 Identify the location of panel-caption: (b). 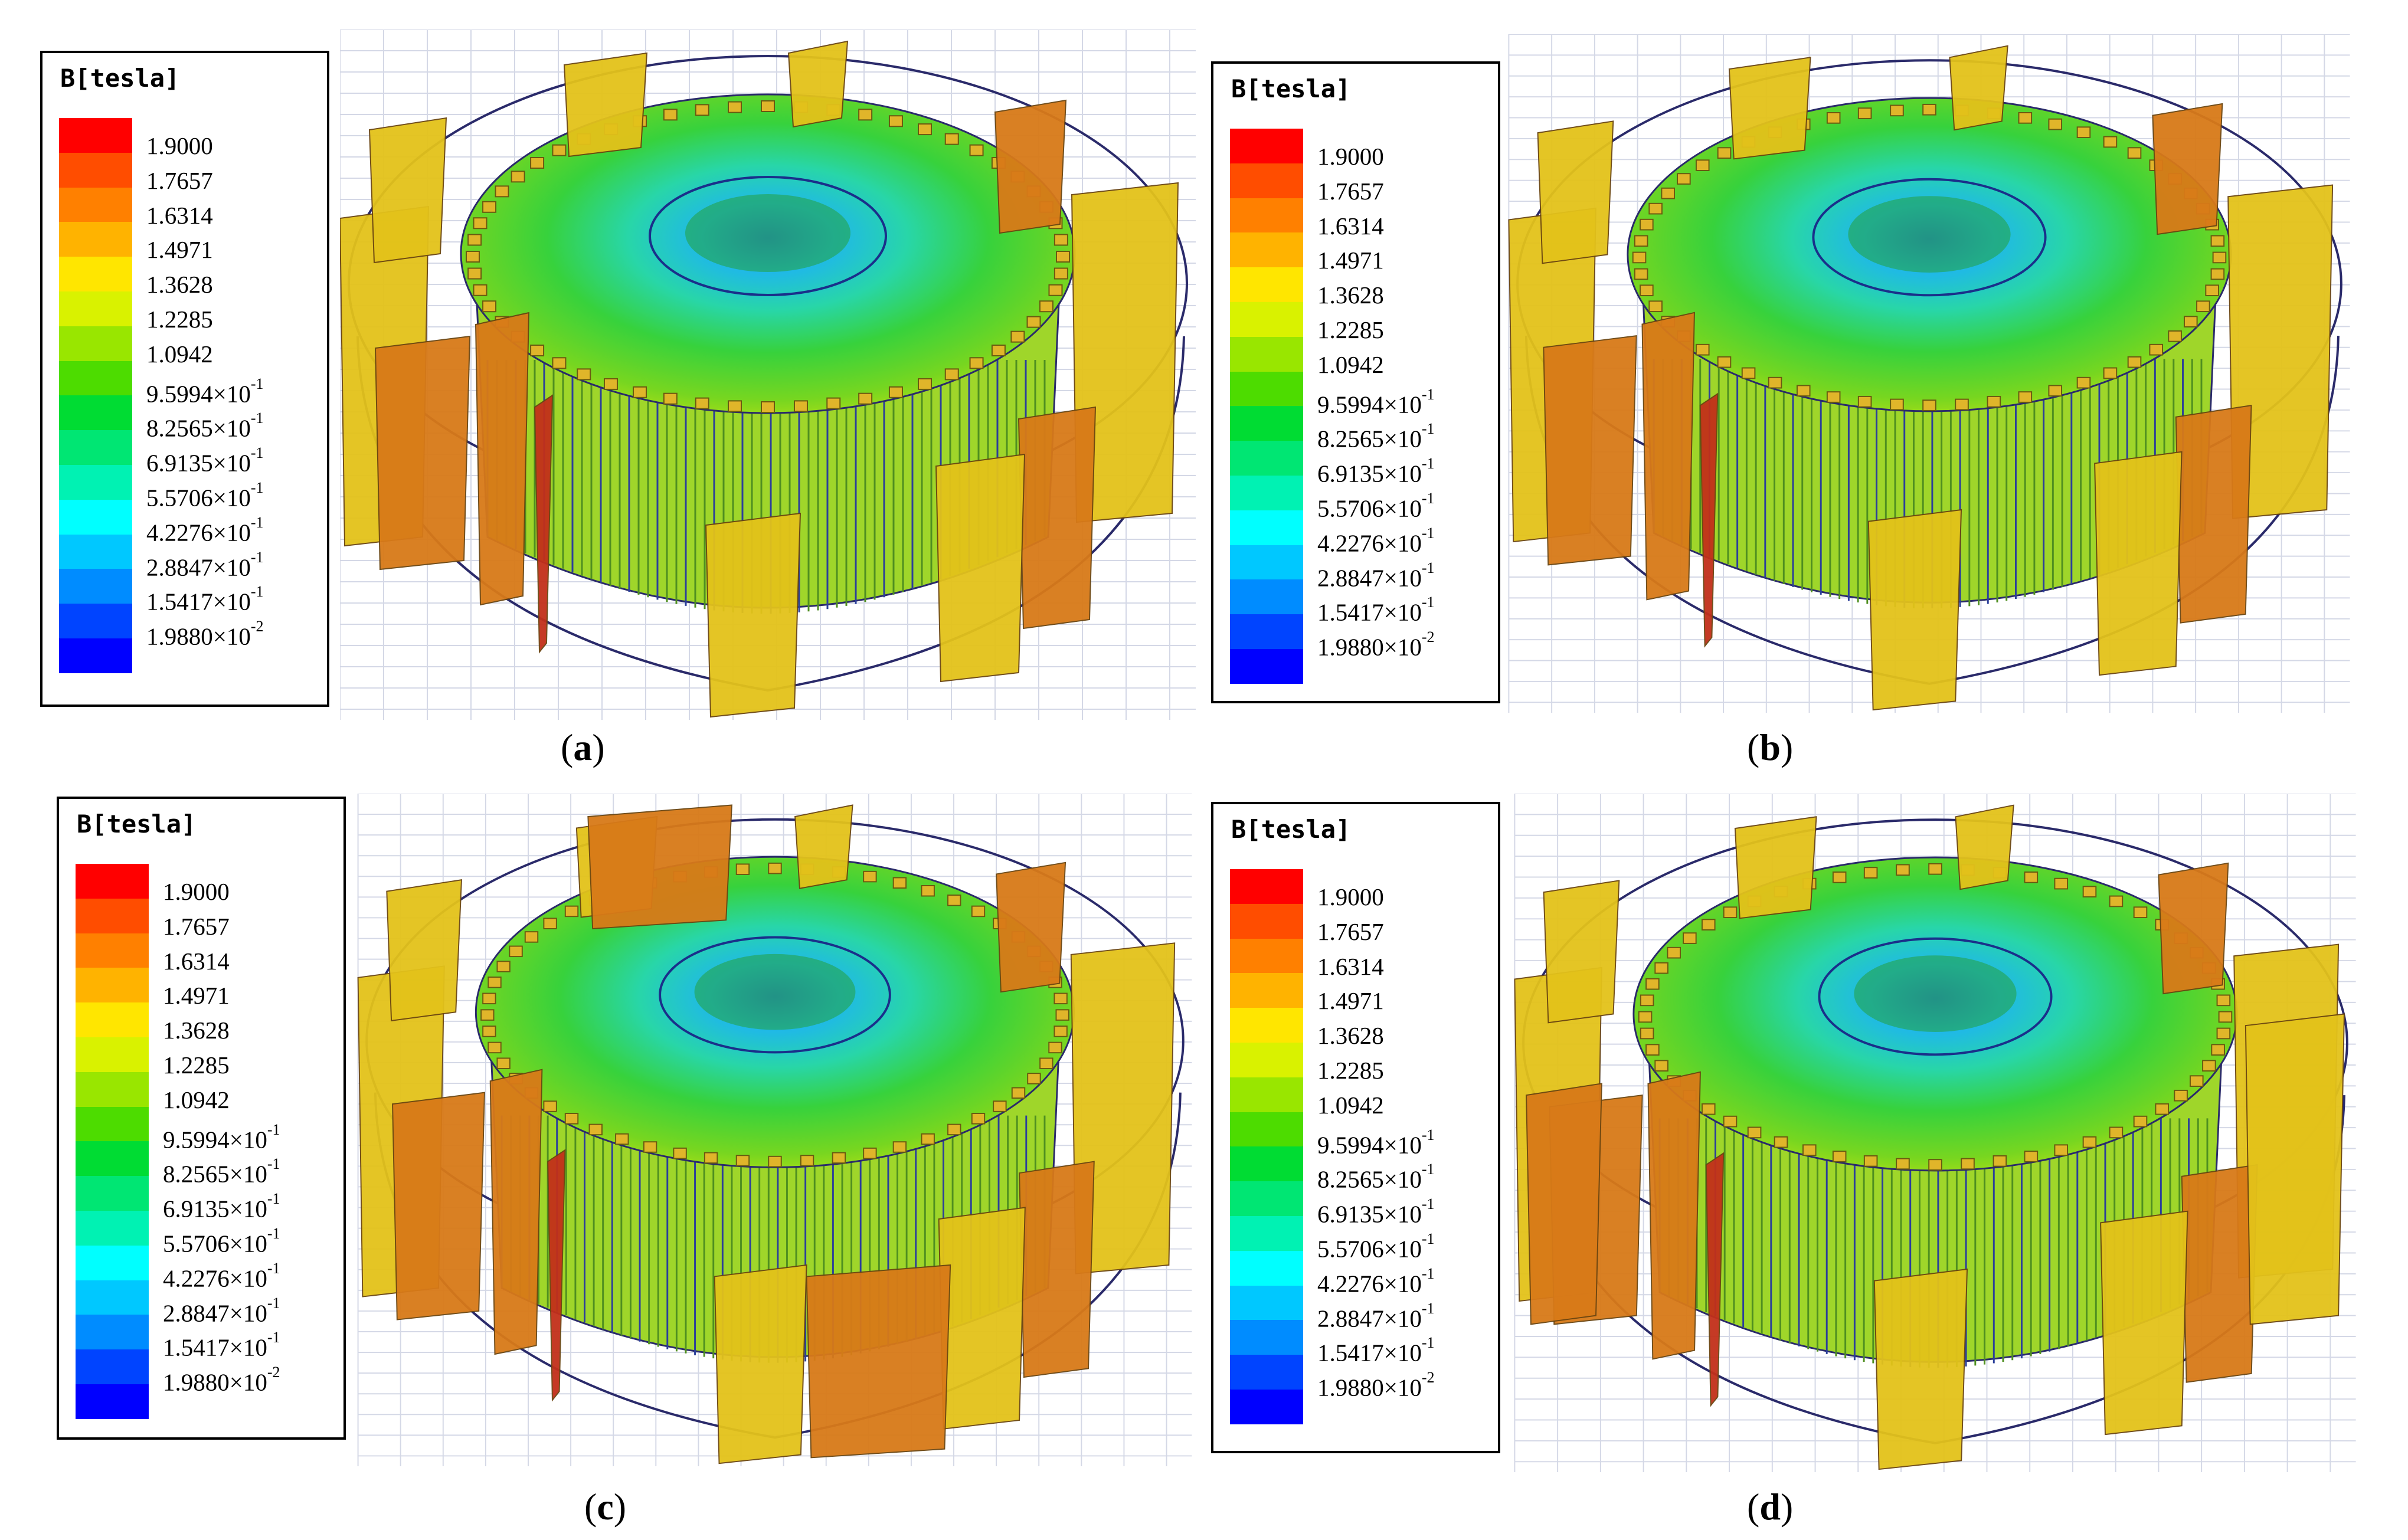
(1770, 747).